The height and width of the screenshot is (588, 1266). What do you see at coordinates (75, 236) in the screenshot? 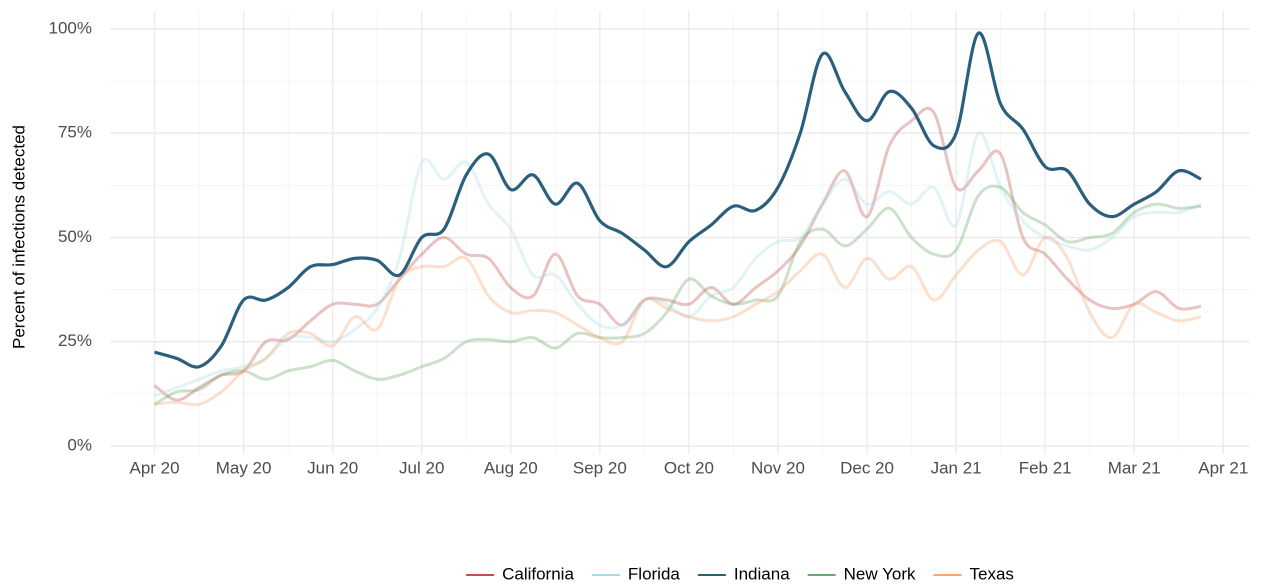
I see `y-tick-label: 50%` at bounding box center [75, 236].